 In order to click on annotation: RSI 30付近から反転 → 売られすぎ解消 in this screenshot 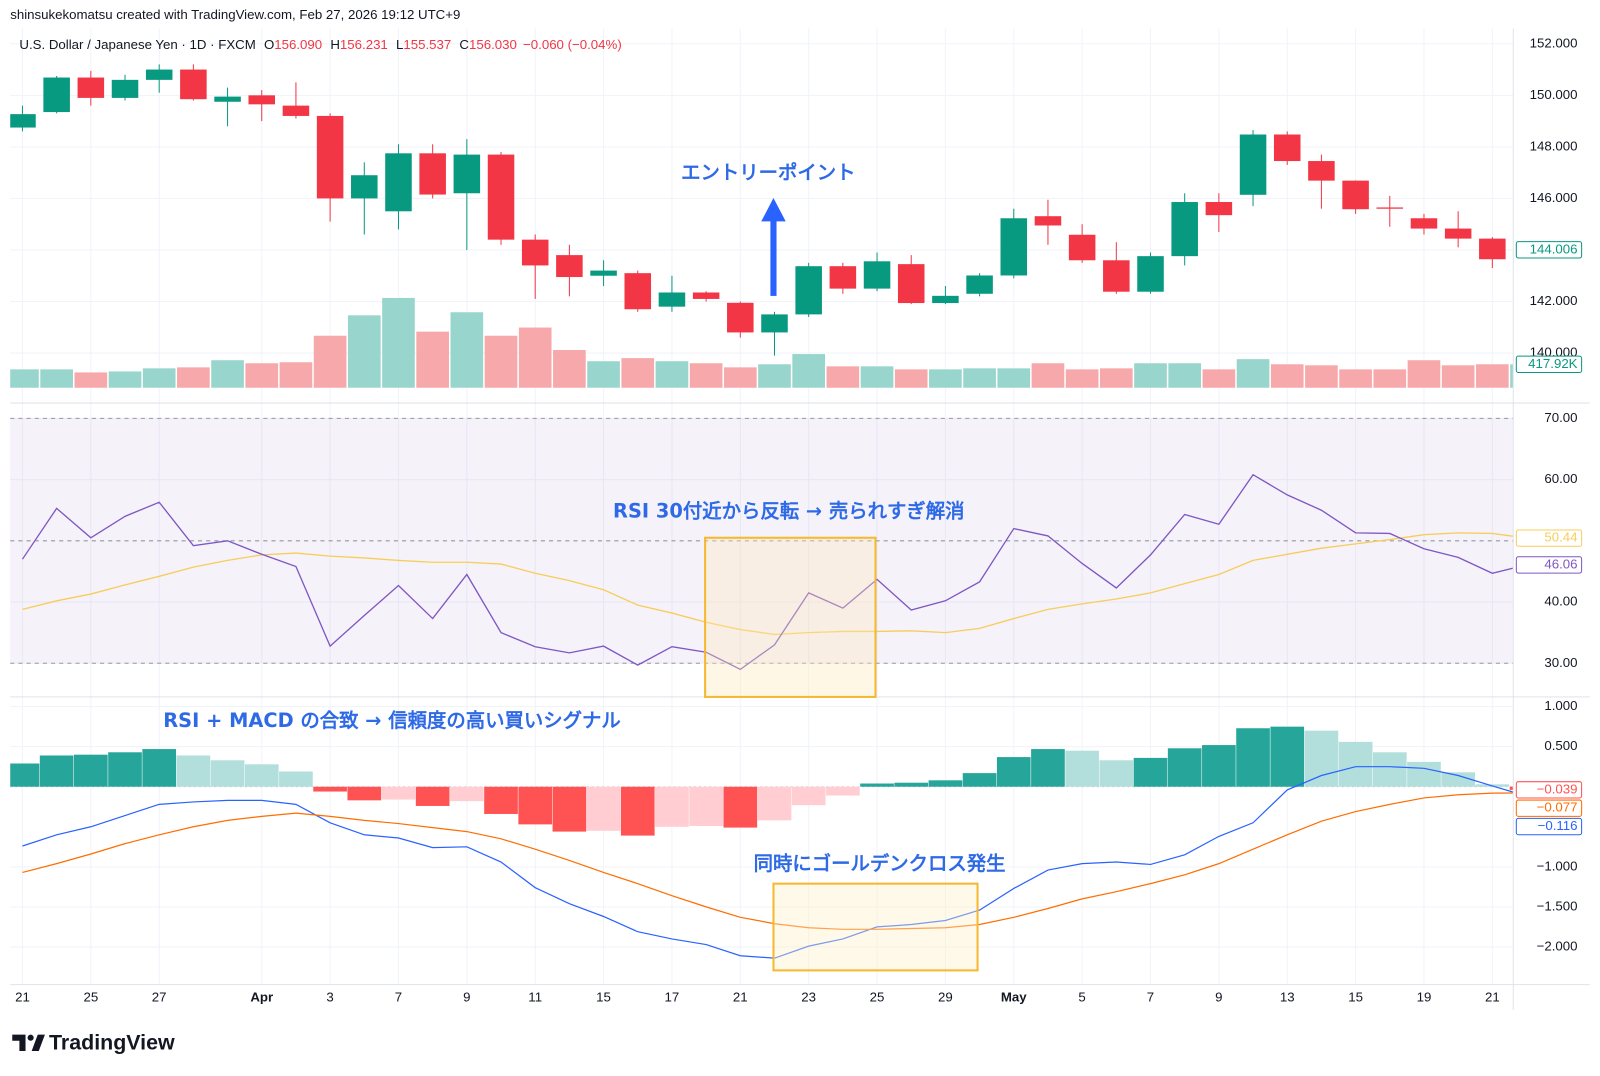, I will do `click(788, 511)`.